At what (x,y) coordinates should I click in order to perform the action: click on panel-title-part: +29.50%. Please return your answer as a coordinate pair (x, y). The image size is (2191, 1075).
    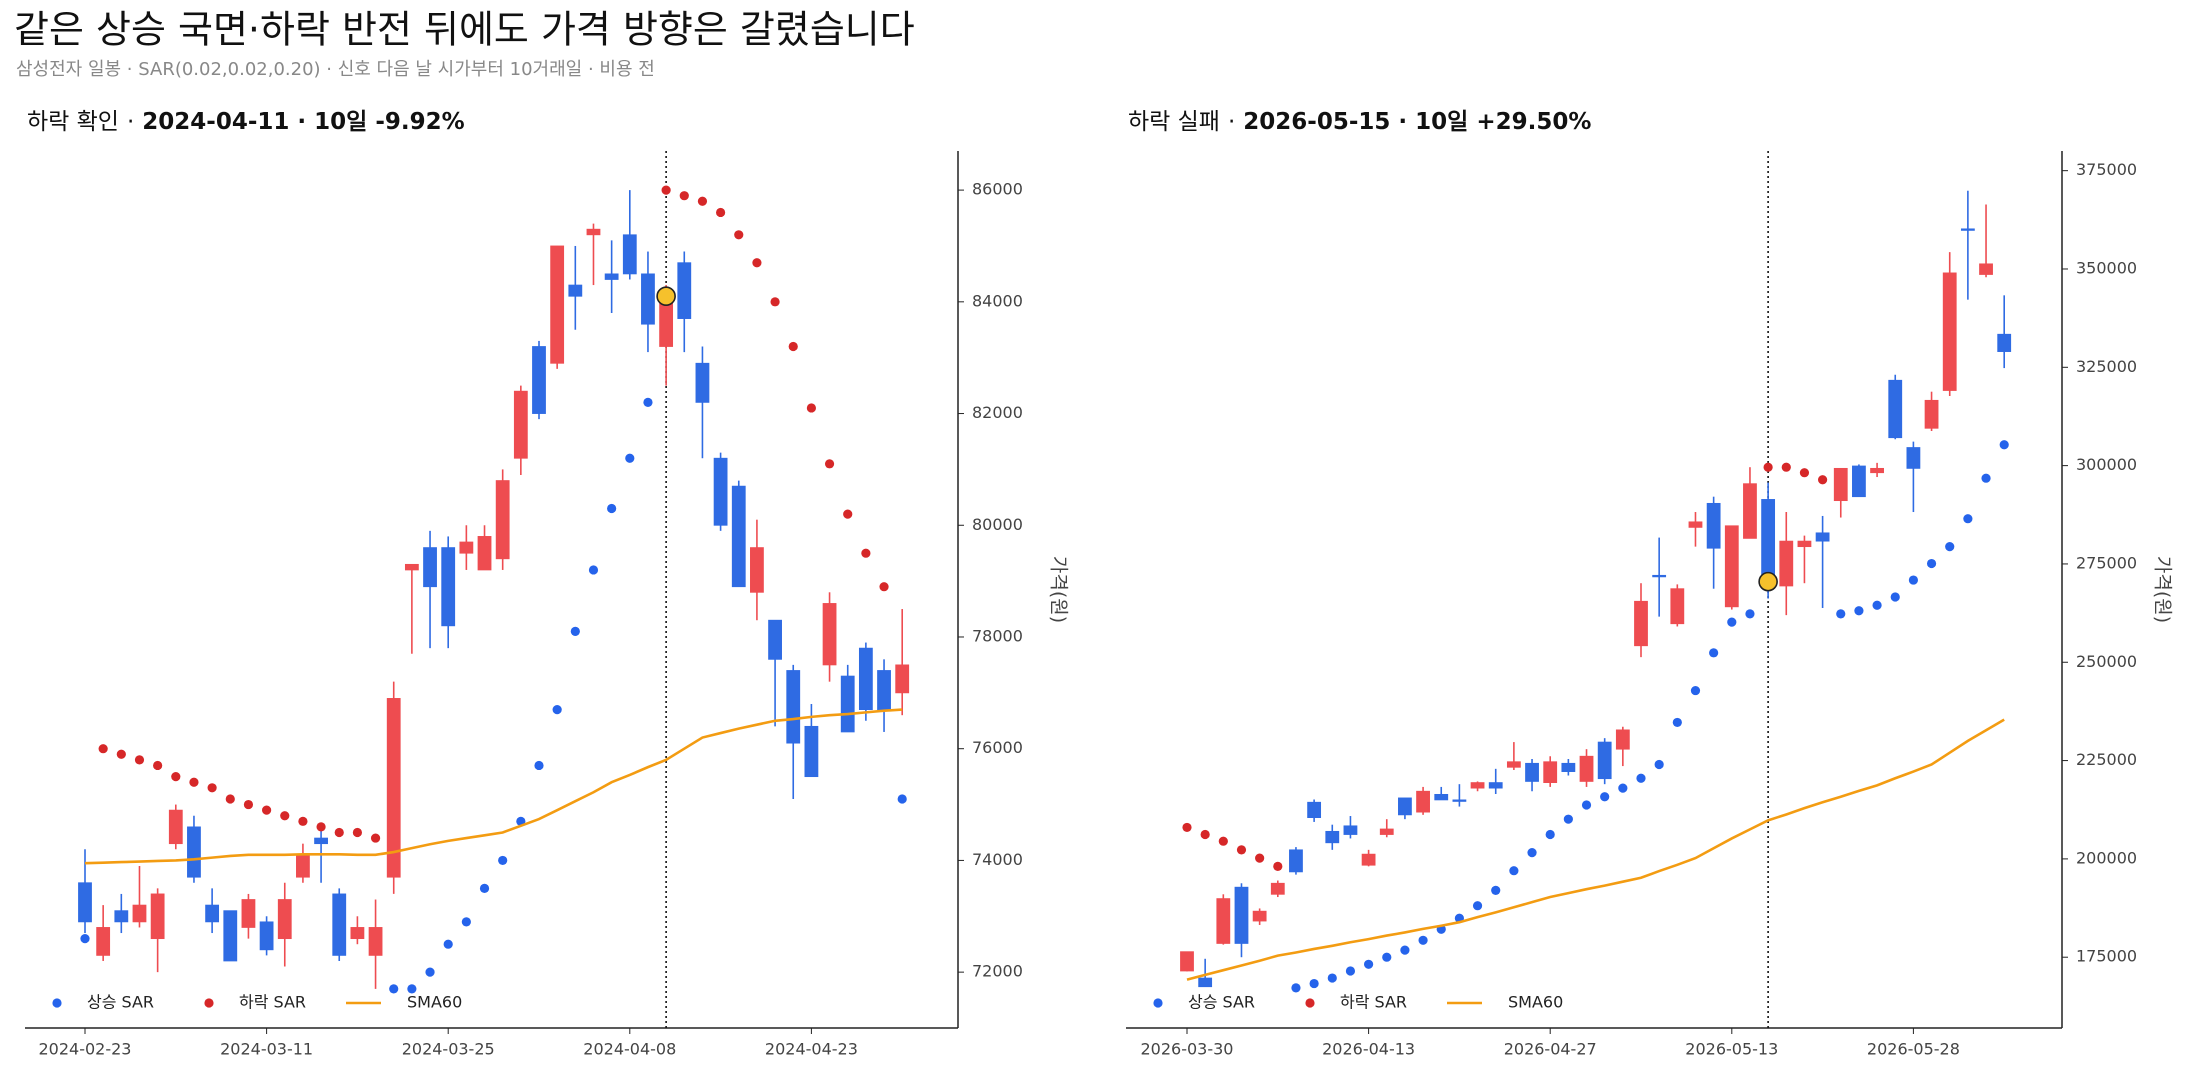
    Looking at the image, I should click on (1533, 122).